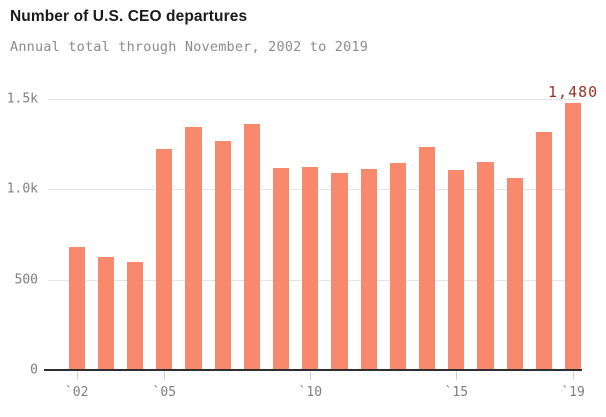  I want to click on bar-2009, so click(281, 268).